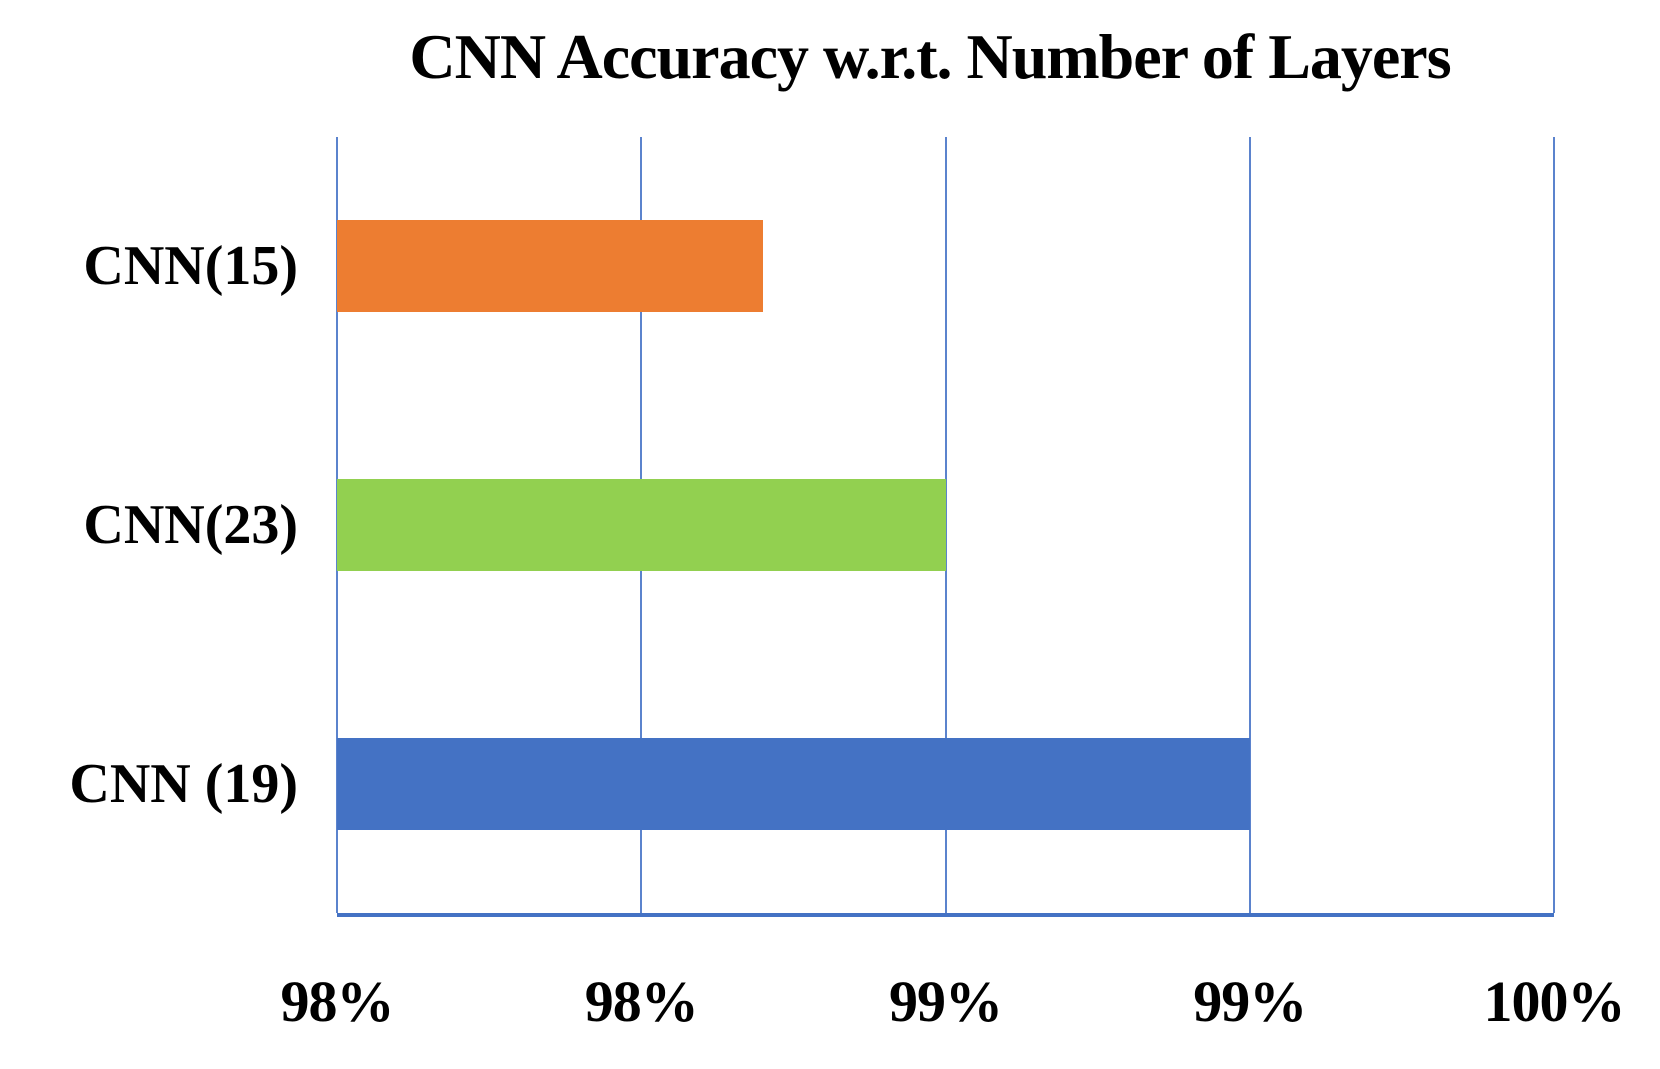 Image resolution: width=1660 pixels, height=1069 pixels. What do you see at coordinates (183, 783) in the screenshot?
I see `category-label-cnn-19: CNN (19)` at bounding box center [183, 783].